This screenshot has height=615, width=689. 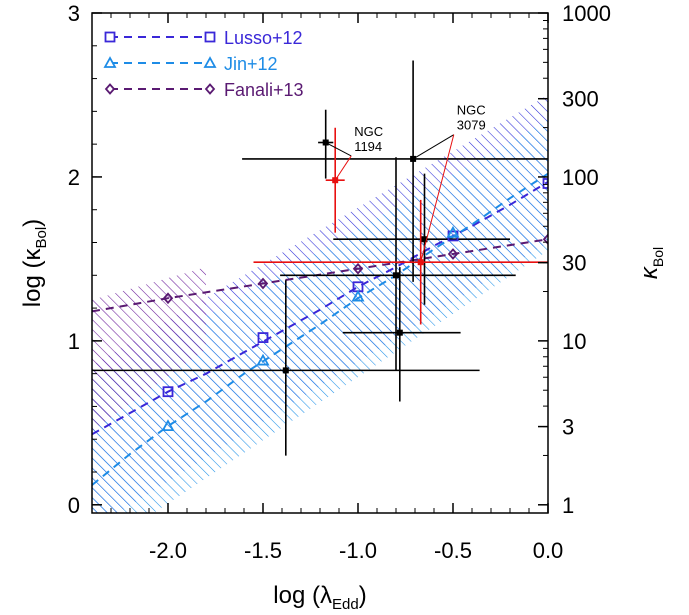 What do you see at coordinates (74, 505) in the screenshot?
I see `y-tick-label: 0` at bounding box center [74, 505].